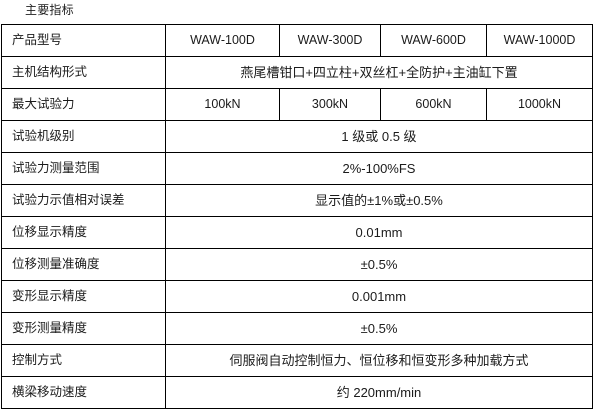 Image resolution: width=610 pixels, height=409 pixels. I want to click on table-row: 位移显示精度 0.01mm, so click(297, 232).